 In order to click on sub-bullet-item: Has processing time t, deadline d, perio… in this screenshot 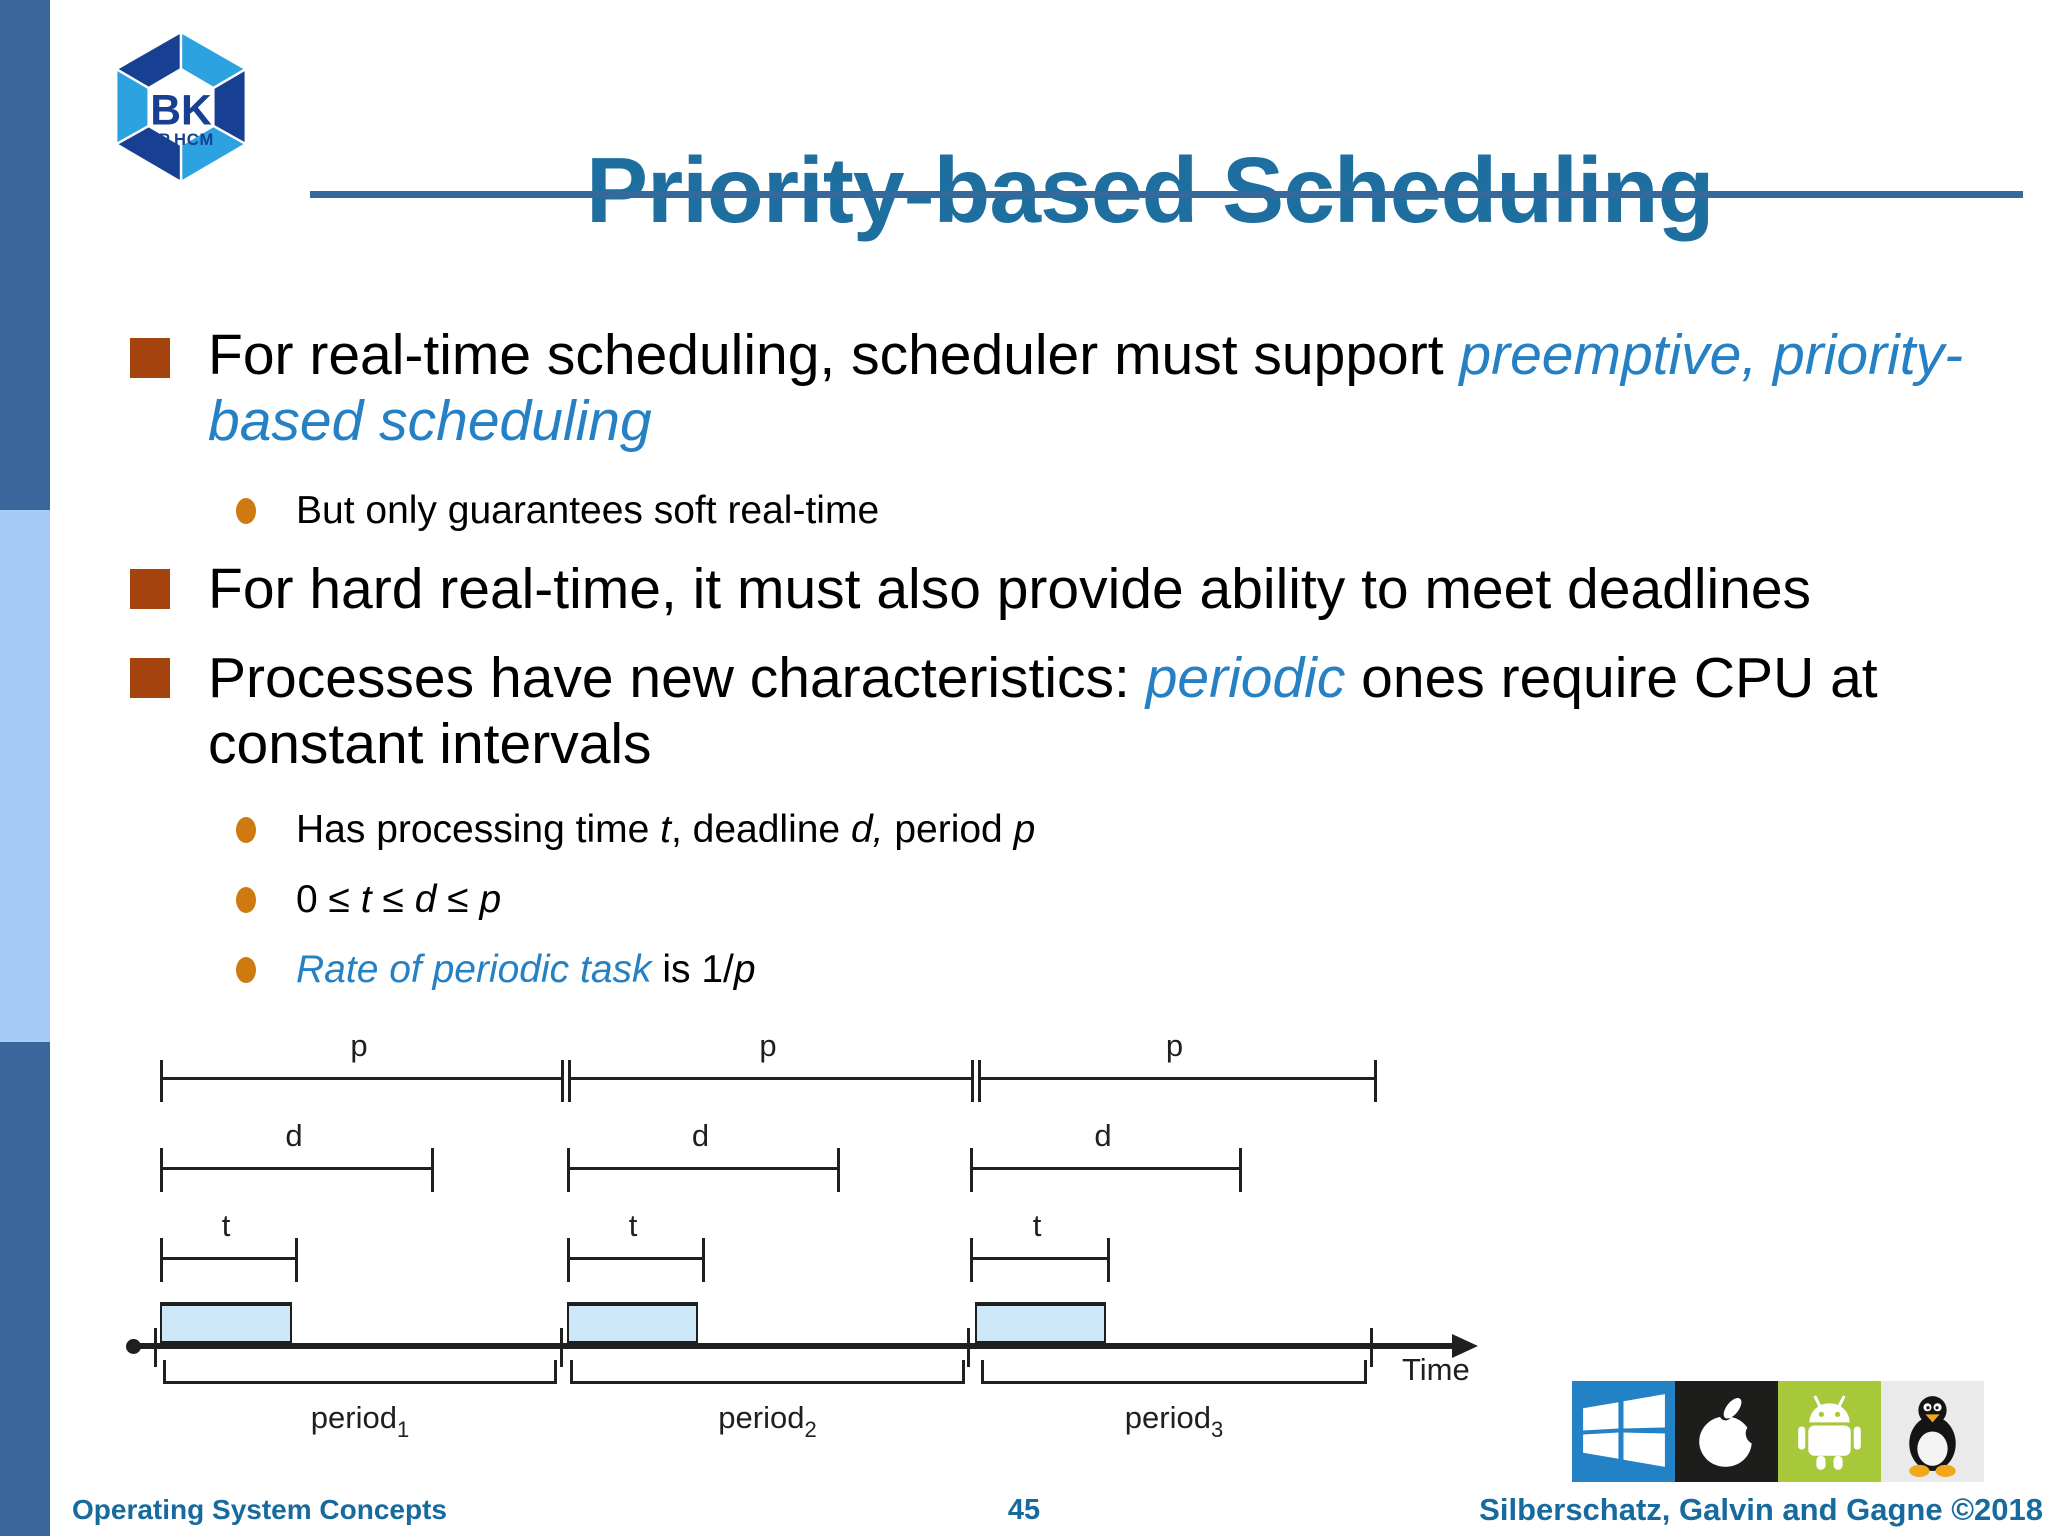, I will do `click(666, 829)`.